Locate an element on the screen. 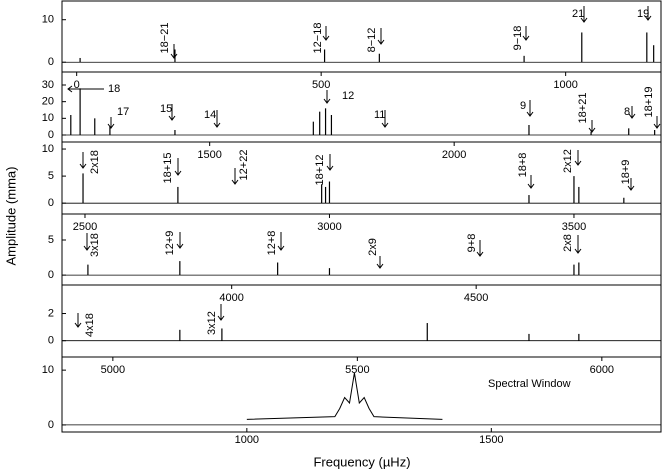  x-tick-label: 3000 is located at coordinates (329, 227).